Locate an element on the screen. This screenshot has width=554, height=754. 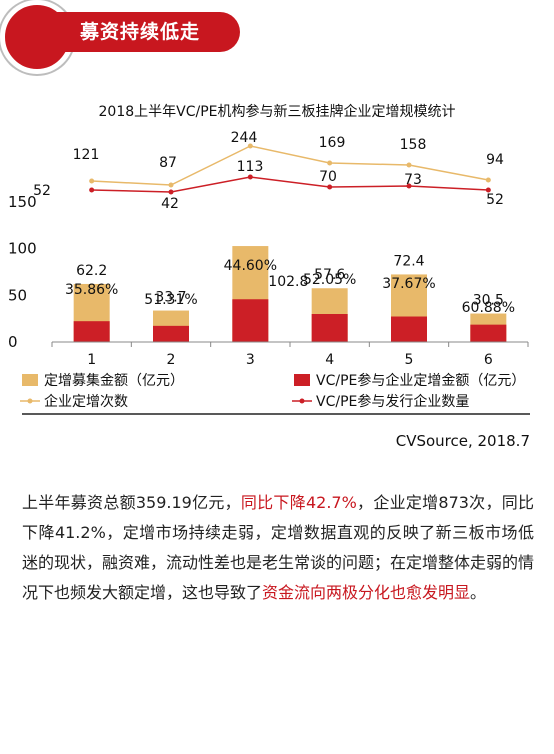
percent-label: 37.67% is located at coordinates (408, 284).